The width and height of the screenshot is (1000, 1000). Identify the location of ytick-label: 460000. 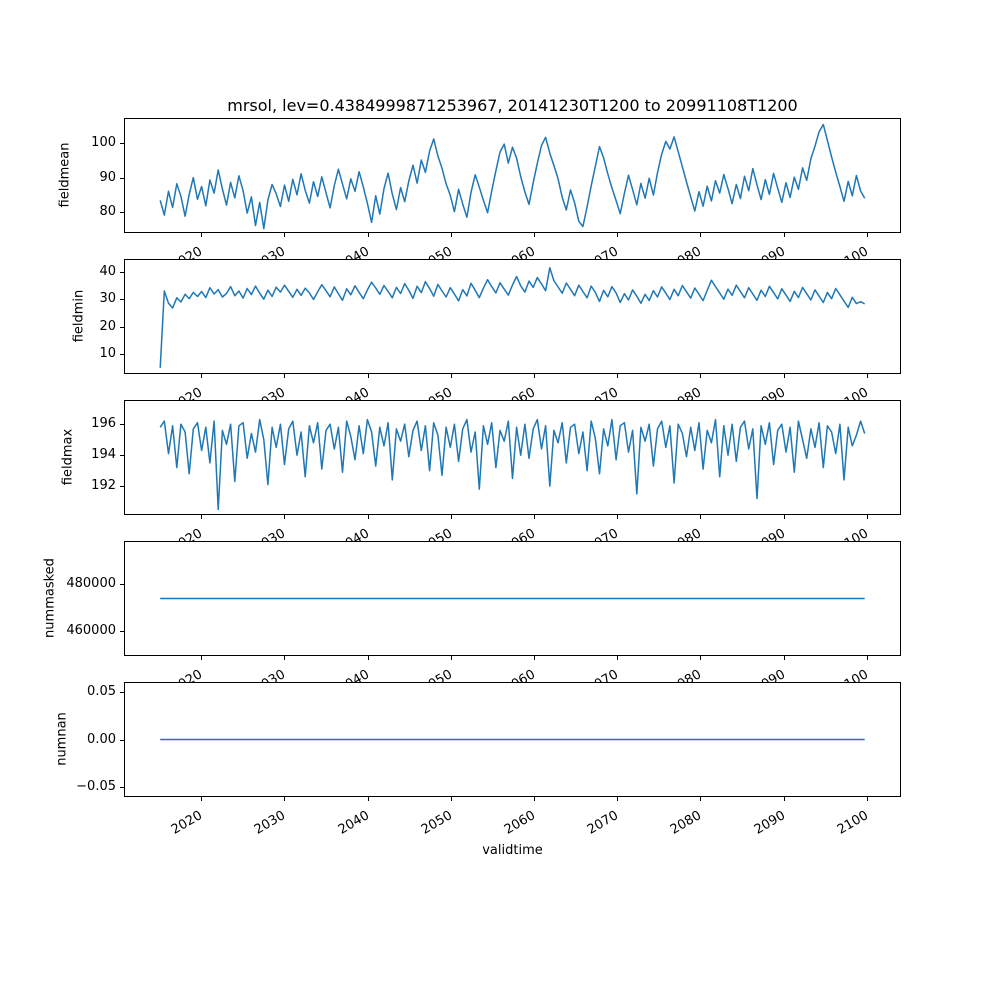
(91, 630).